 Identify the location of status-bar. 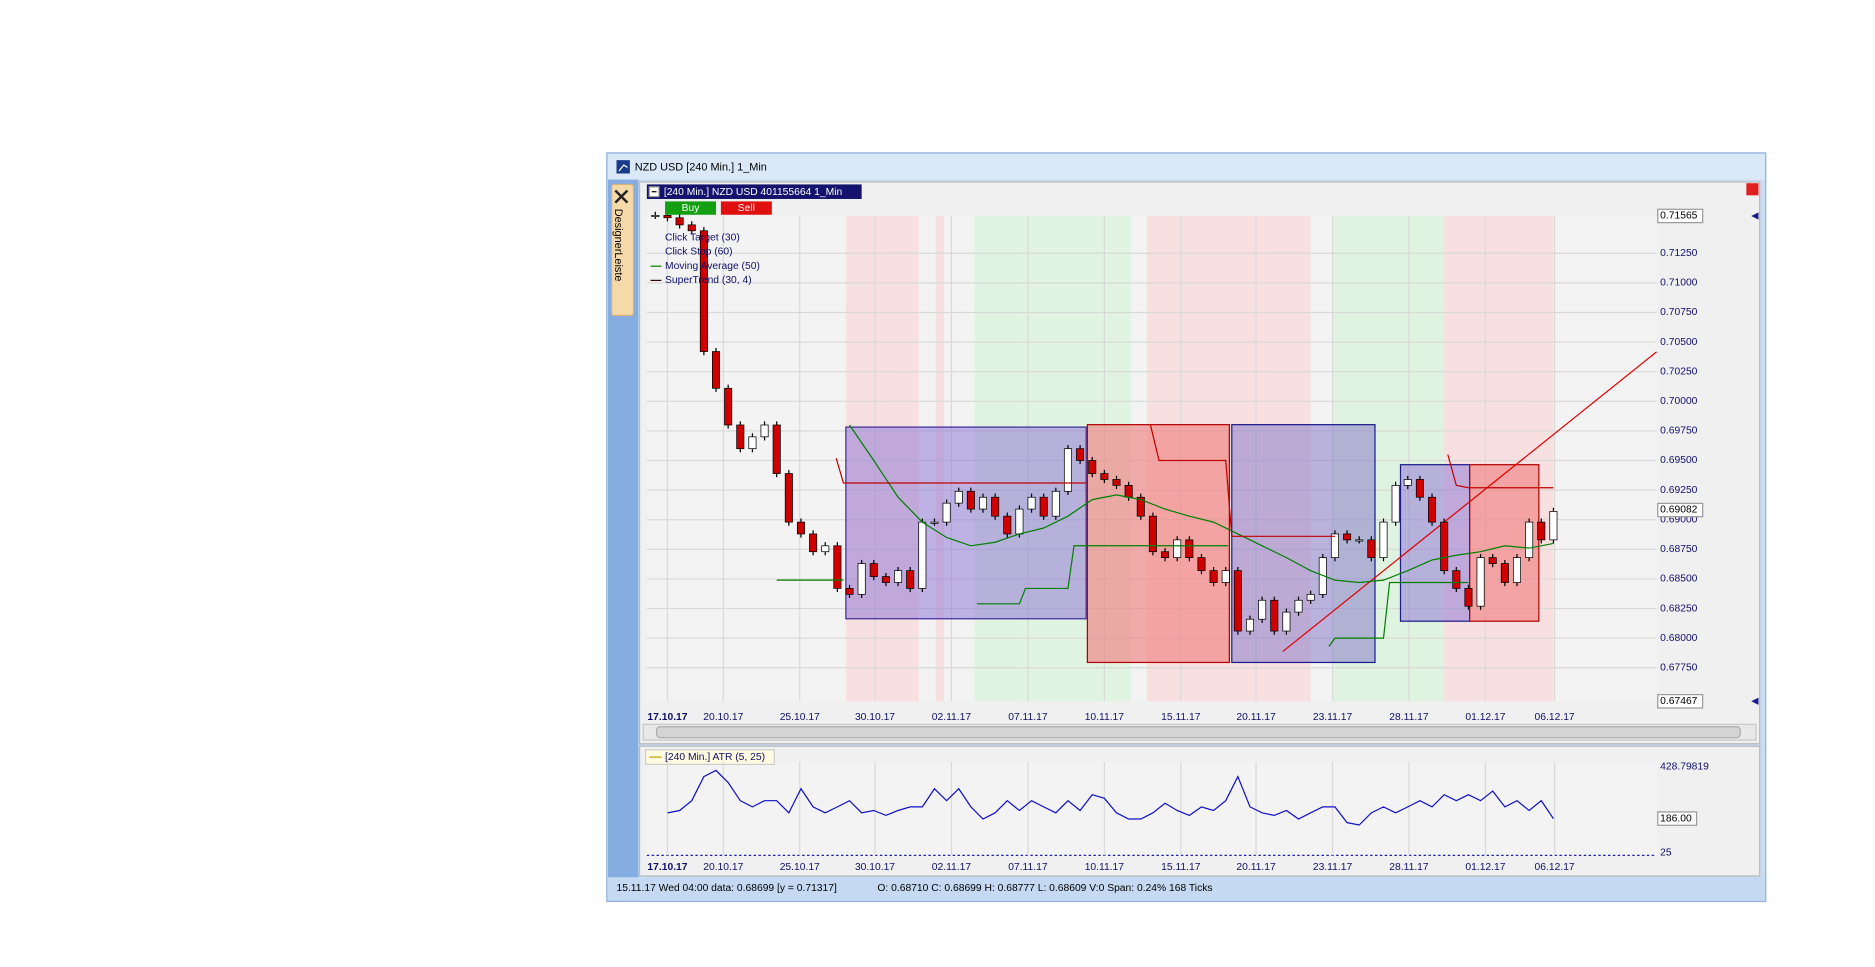
(1186, 889).